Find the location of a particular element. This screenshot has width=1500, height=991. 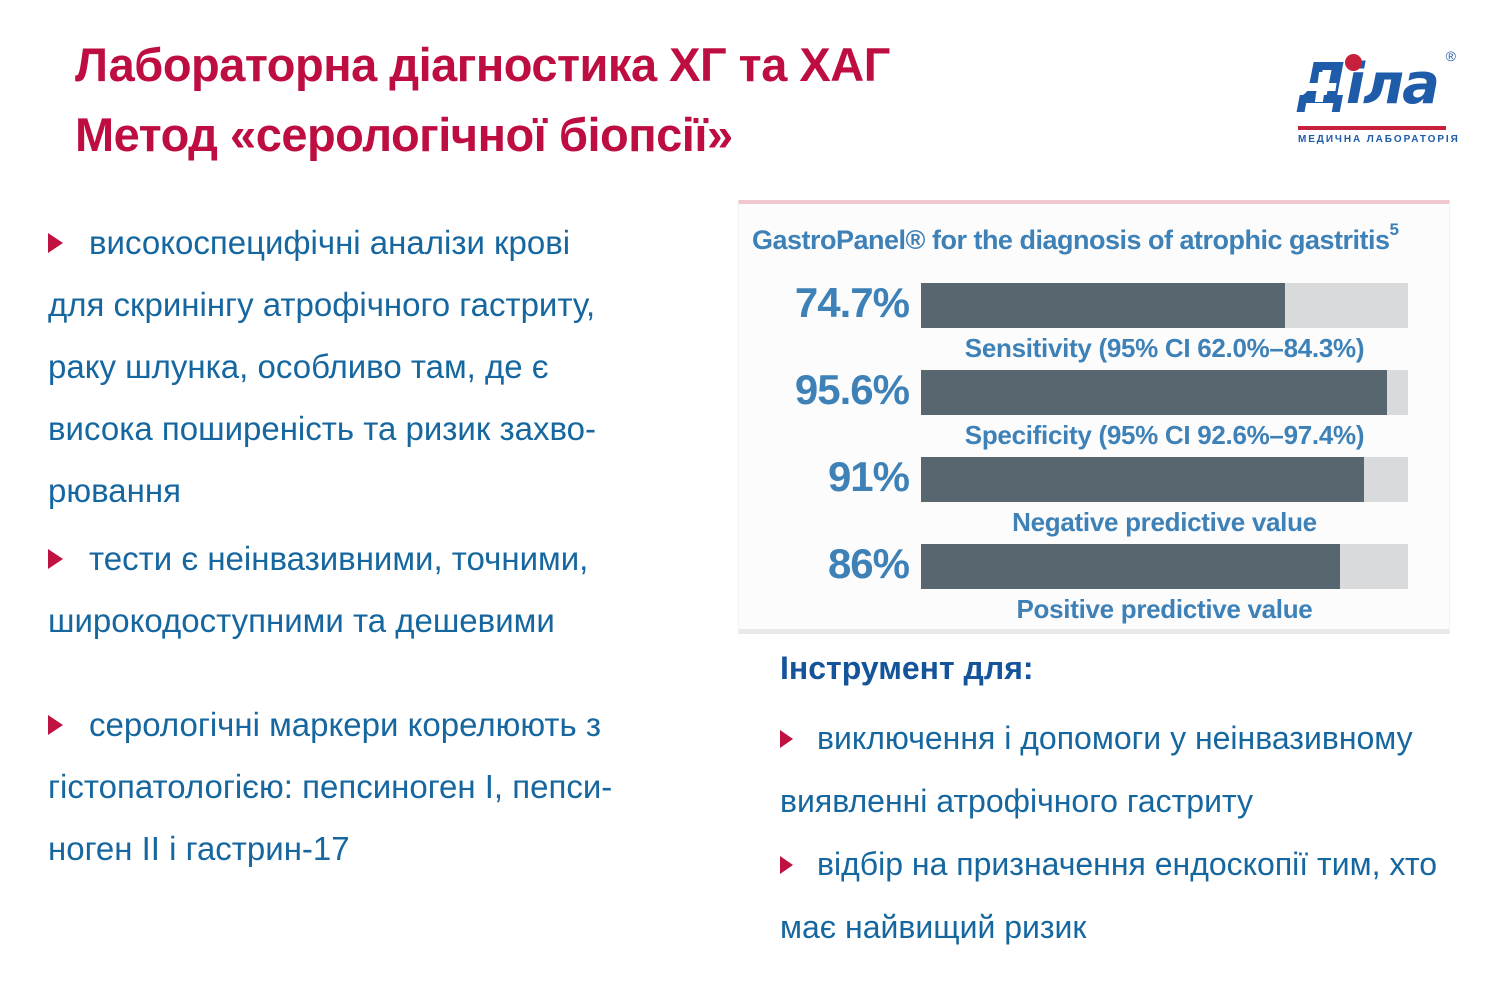

chart-title-superscript: 5 is located at coordinates (1394, 229).